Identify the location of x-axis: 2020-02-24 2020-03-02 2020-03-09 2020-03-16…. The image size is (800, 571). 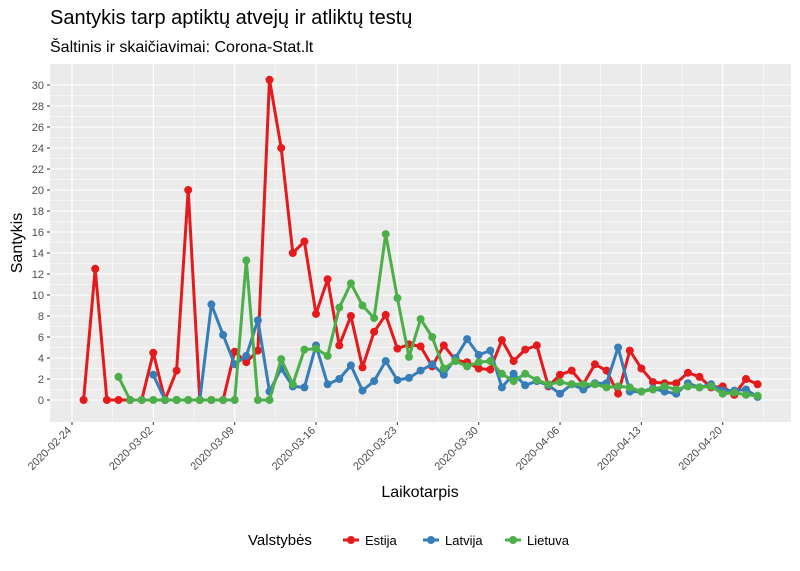
(375, 447).